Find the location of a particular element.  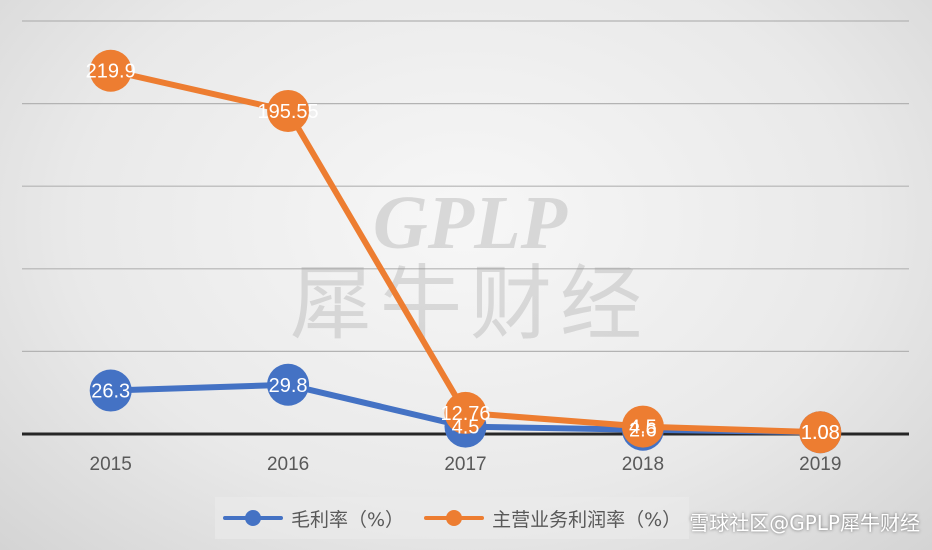

legend-item-main-business-margin: 主营业务利润率（%） is located at coordinates (552, 518).